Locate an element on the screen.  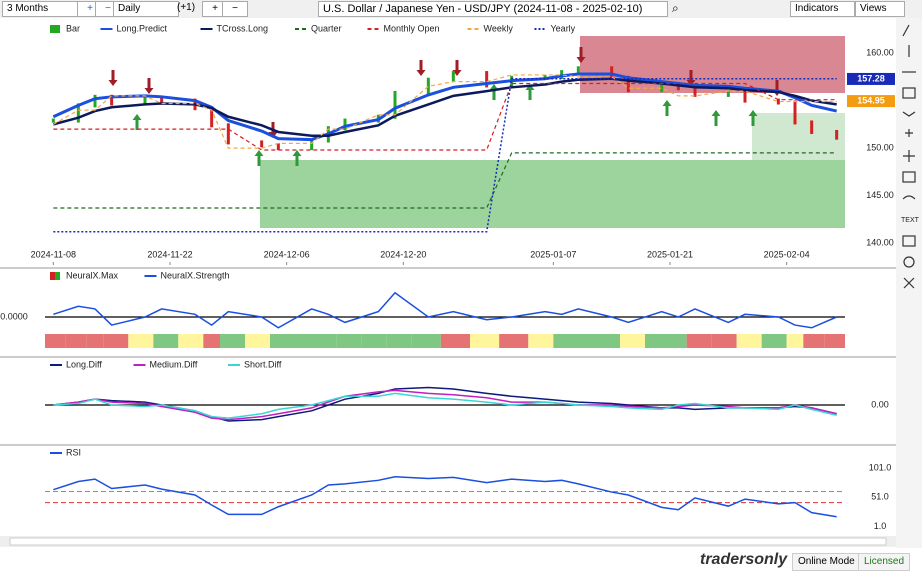
x-tick-label: 2025-01-21 is located at coordinates (670, 254).